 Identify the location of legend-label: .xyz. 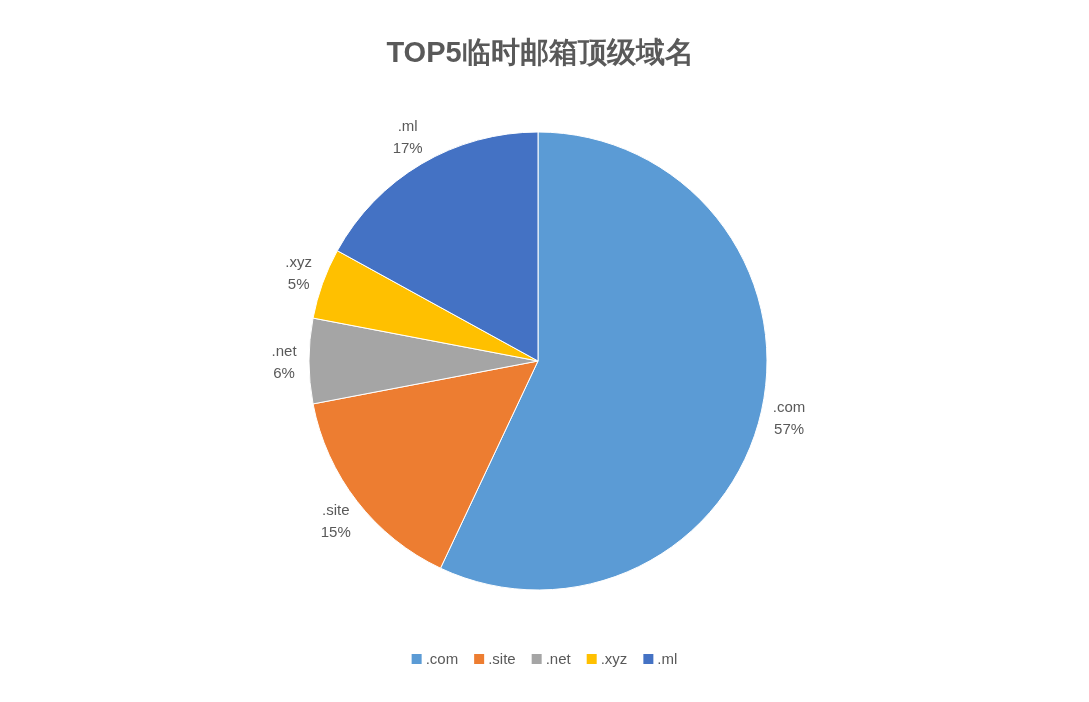
(614, 658).